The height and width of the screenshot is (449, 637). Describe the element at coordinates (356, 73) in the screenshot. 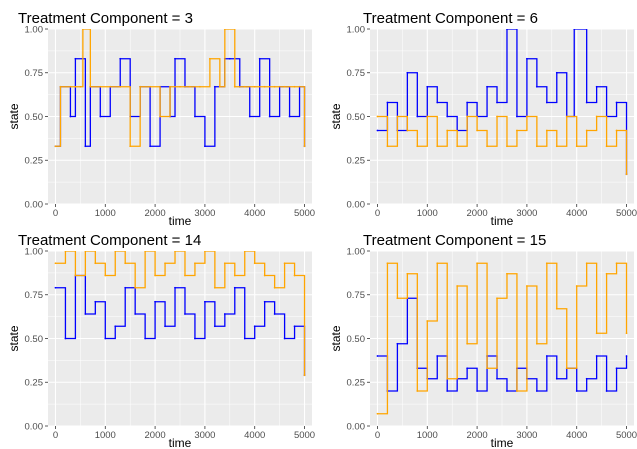

I see `y-tick-label: 0.75` at that location.